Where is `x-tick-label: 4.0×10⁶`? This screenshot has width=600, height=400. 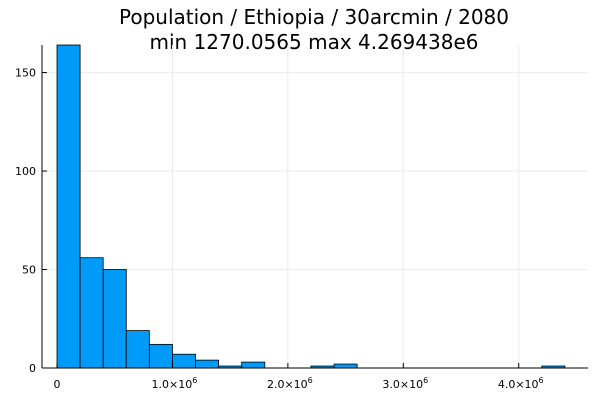
x-tick-label: 4.0×10⁶ is located at coordinates (521, 383).